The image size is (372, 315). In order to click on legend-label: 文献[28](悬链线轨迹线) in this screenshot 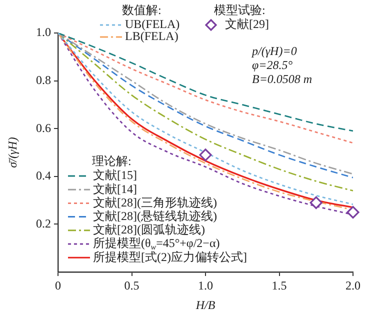, I will do `click(155, 215)`.